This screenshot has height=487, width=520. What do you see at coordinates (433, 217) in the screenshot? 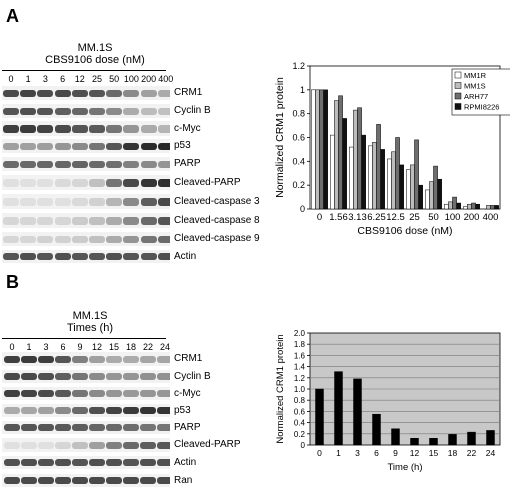
I see `x-tick-label: 50` at bounding box center [433, 217].